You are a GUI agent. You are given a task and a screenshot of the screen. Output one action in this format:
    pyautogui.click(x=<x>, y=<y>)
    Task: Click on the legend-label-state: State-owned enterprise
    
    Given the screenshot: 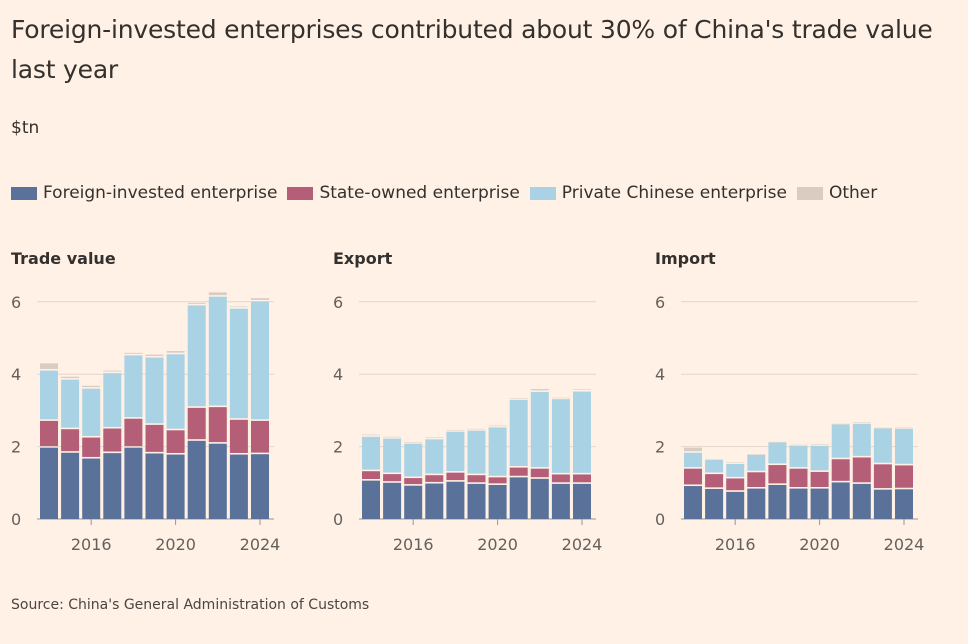 What is the action you would take?
    pyautogui.click(x=419, y=193)
    